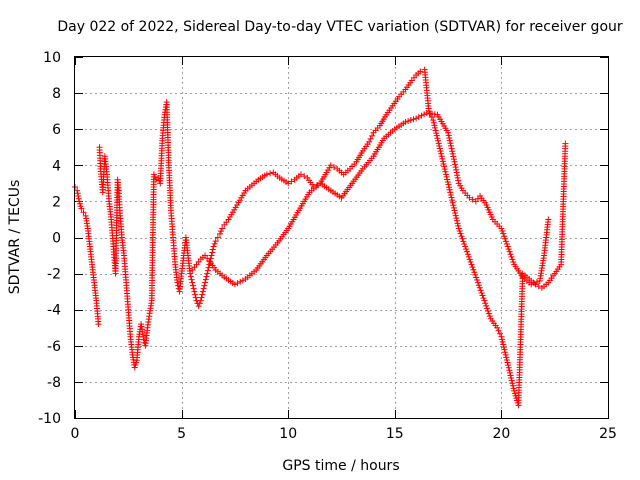 This screenshot has width=640, height=480. I want to click on y-tick-label: 2, so click(56, 202).